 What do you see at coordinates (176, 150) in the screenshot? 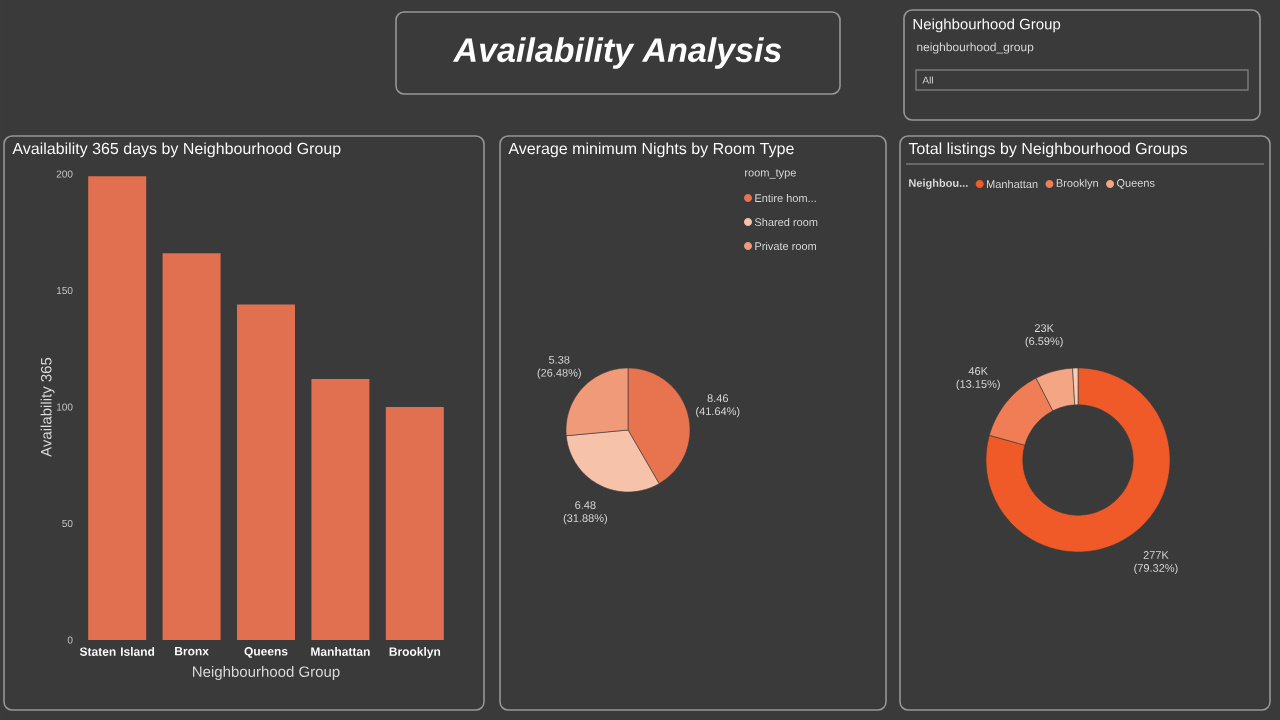
I see `chart-title: Availability 365 days by Neighbourhood Group` at bounding box center [176, 150].